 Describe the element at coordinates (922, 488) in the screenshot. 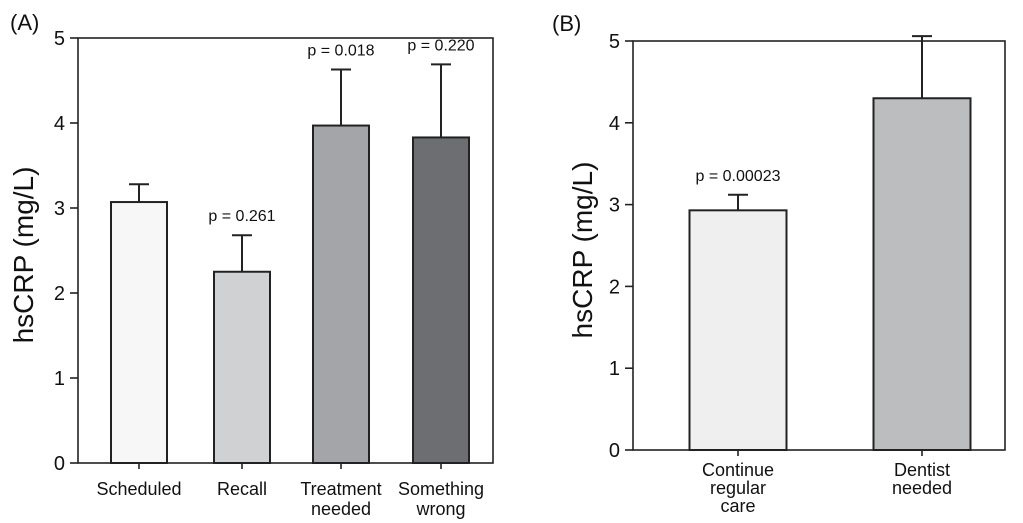

I see `panel-b-category-label-1-1: needed` at that location.